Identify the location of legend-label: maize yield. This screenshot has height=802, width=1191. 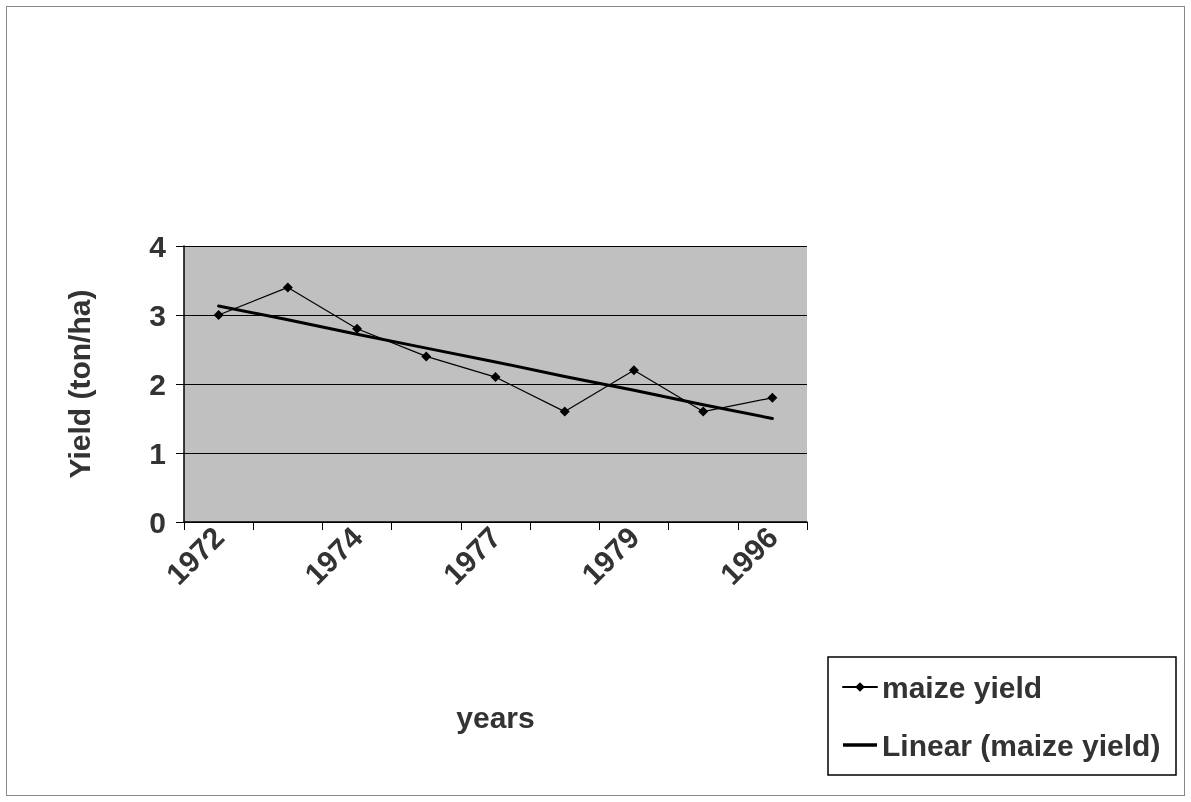
(962, 687).